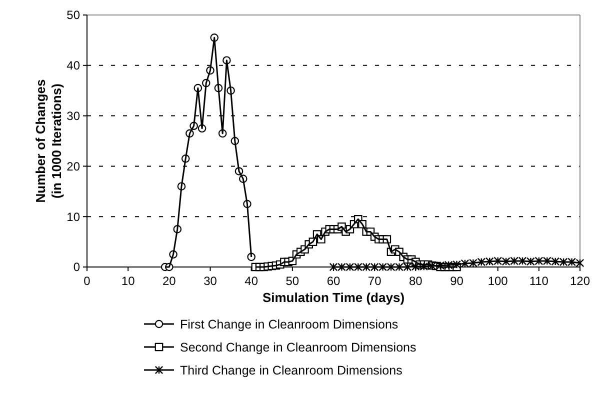 The width and height of the screenshot is (596, 407). What do you see at coordinates (73, 166) in the screenshot?
I see `y-tick-label: 20` at bounding box center [73, 166].